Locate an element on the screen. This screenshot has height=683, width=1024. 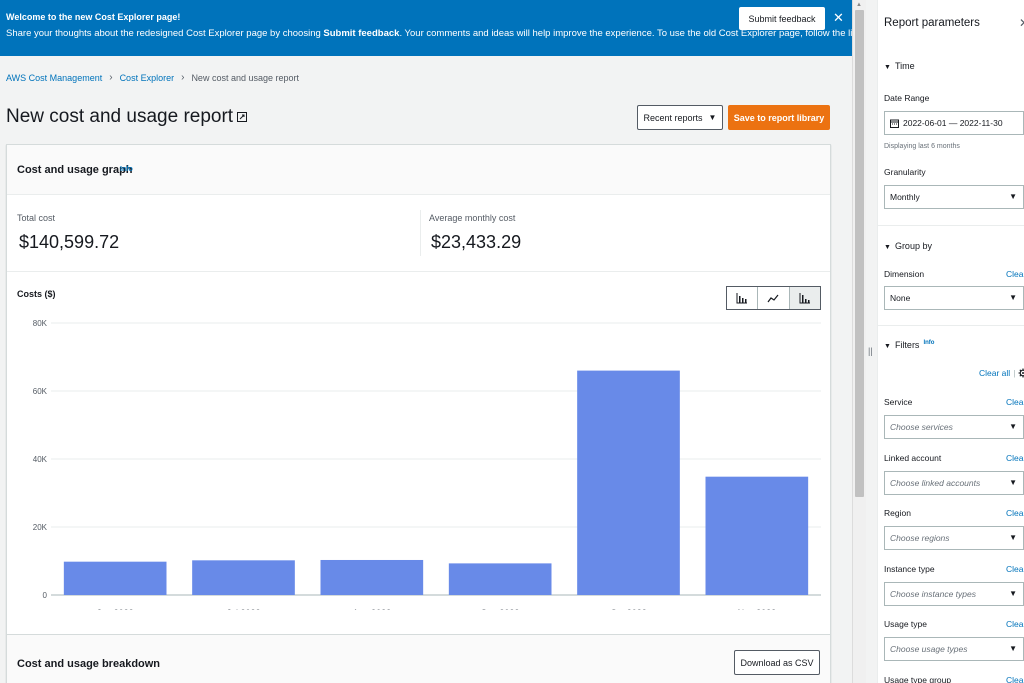
gear-icon is located at coordinates (1021, 373).